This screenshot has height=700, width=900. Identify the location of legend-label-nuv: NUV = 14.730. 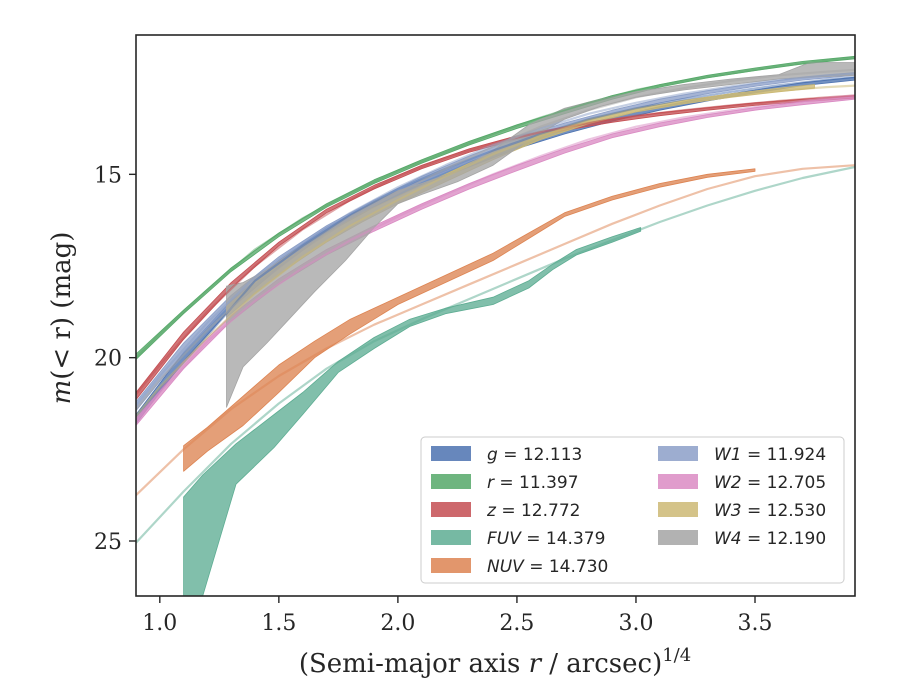
(547, 567).